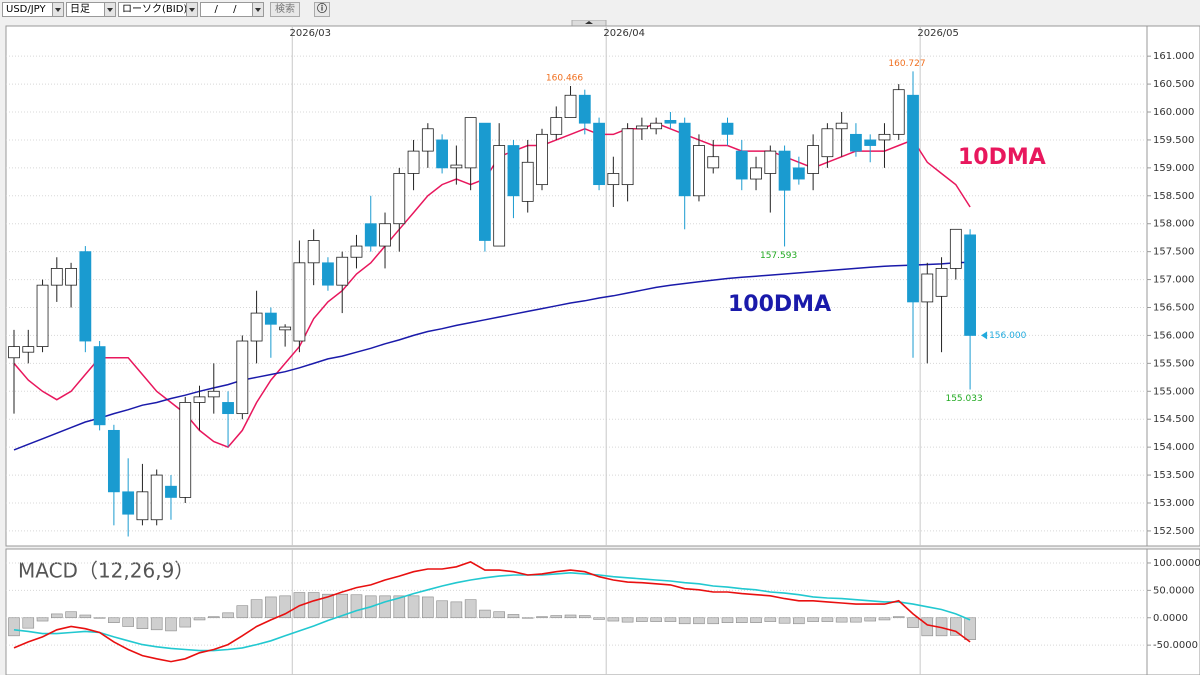  I want to click on legend-entry: 10DMA, so click(1002, 157).